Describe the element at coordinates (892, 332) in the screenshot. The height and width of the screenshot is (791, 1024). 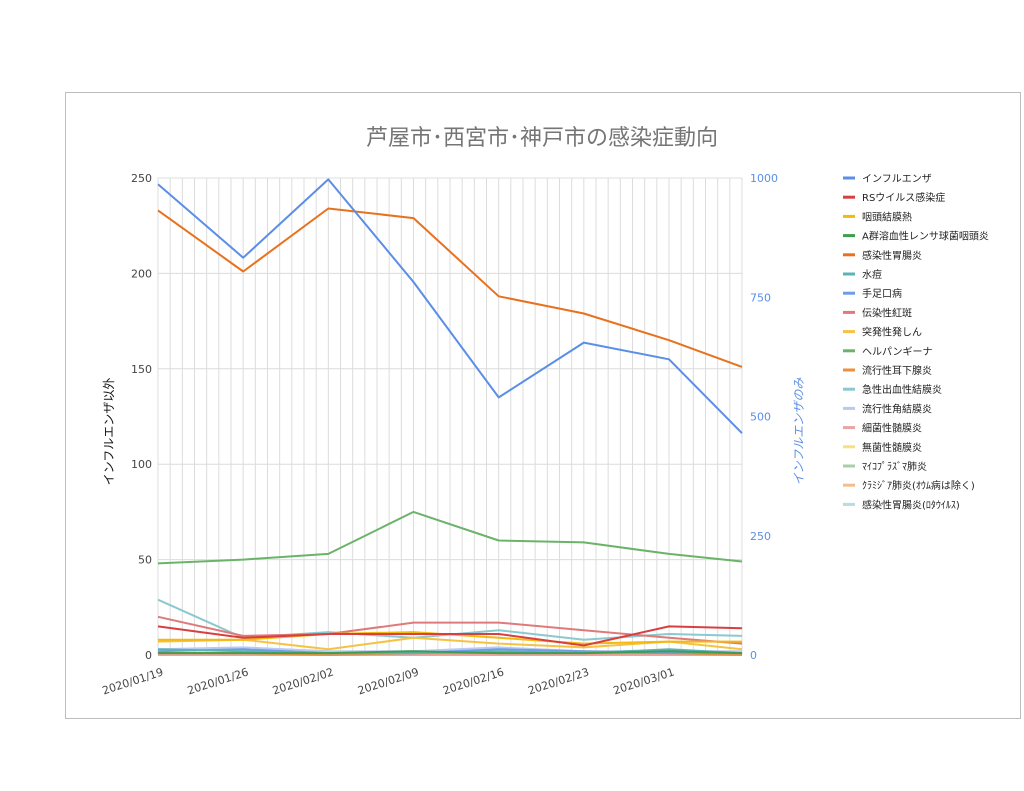
I see `legend-label: 突発性発しん` at that location.